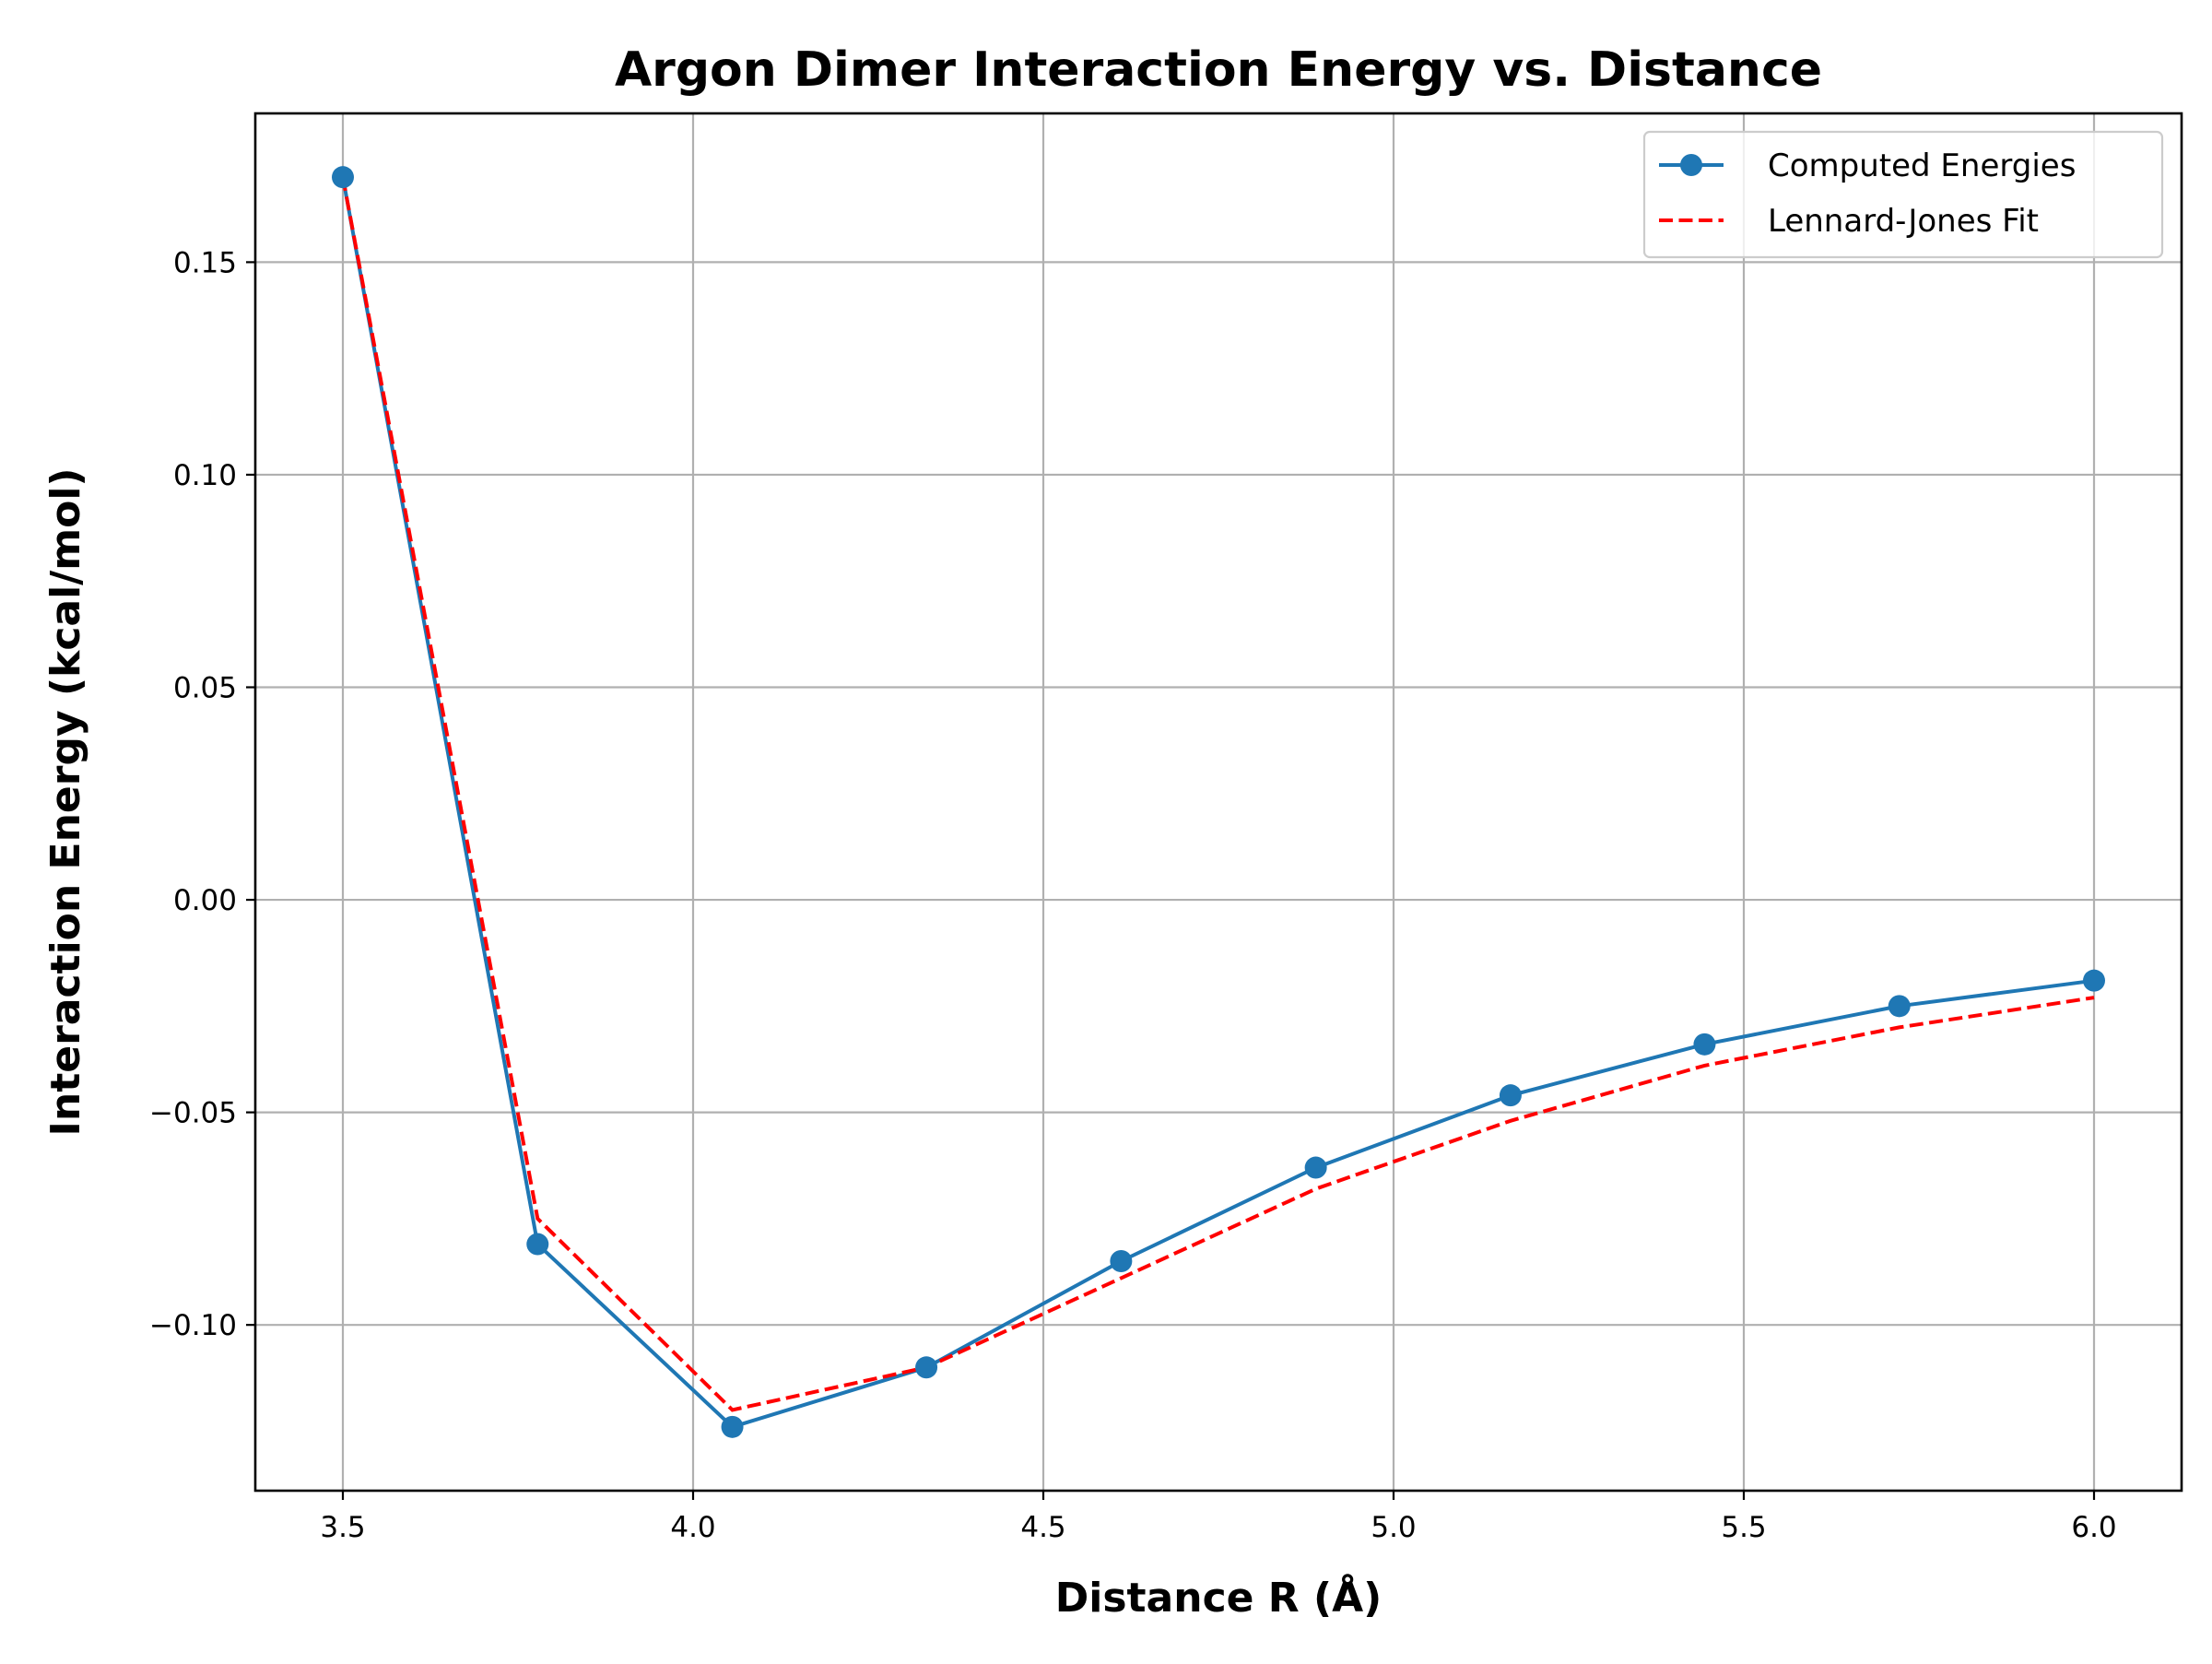  I want to click on x-tick-label: 5.0, so click(1393, 1527).